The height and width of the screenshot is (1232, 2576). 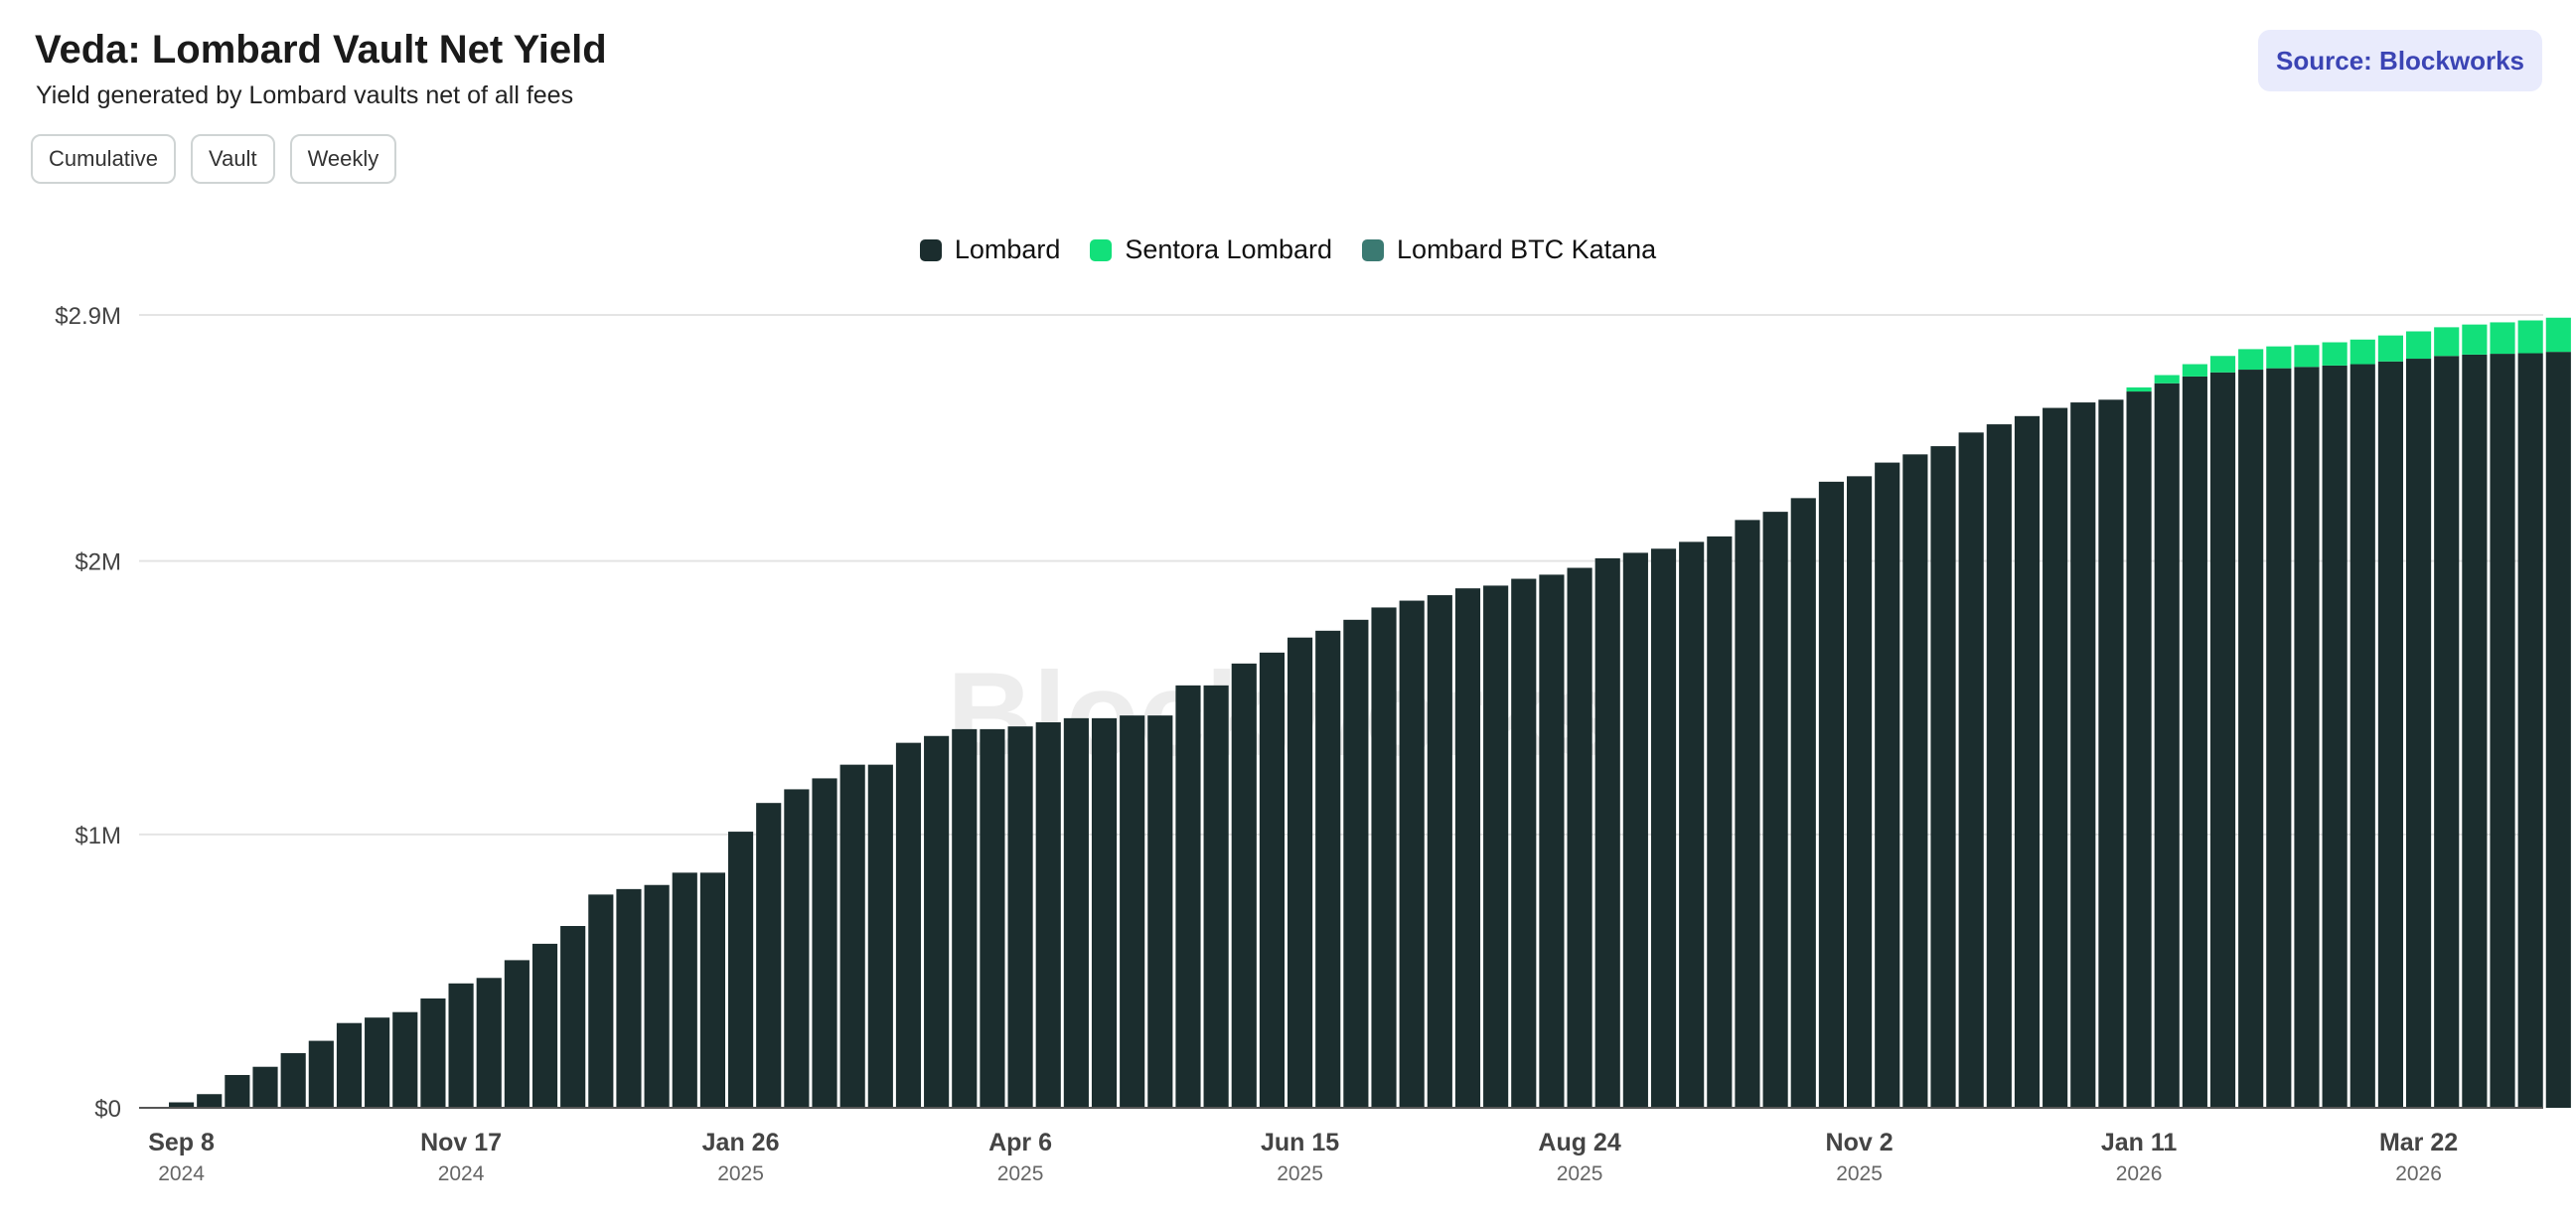 I want to click on x-tick-label: Jan 26, so click(x=741, y=1142).